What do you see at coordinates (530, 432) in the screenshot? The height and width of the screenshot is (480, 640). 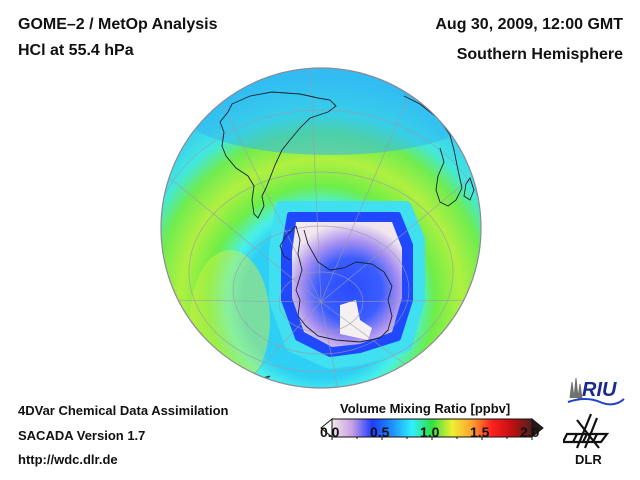 I see `colorbar-tick-4: 2.0` at bounding box center [530, 432].